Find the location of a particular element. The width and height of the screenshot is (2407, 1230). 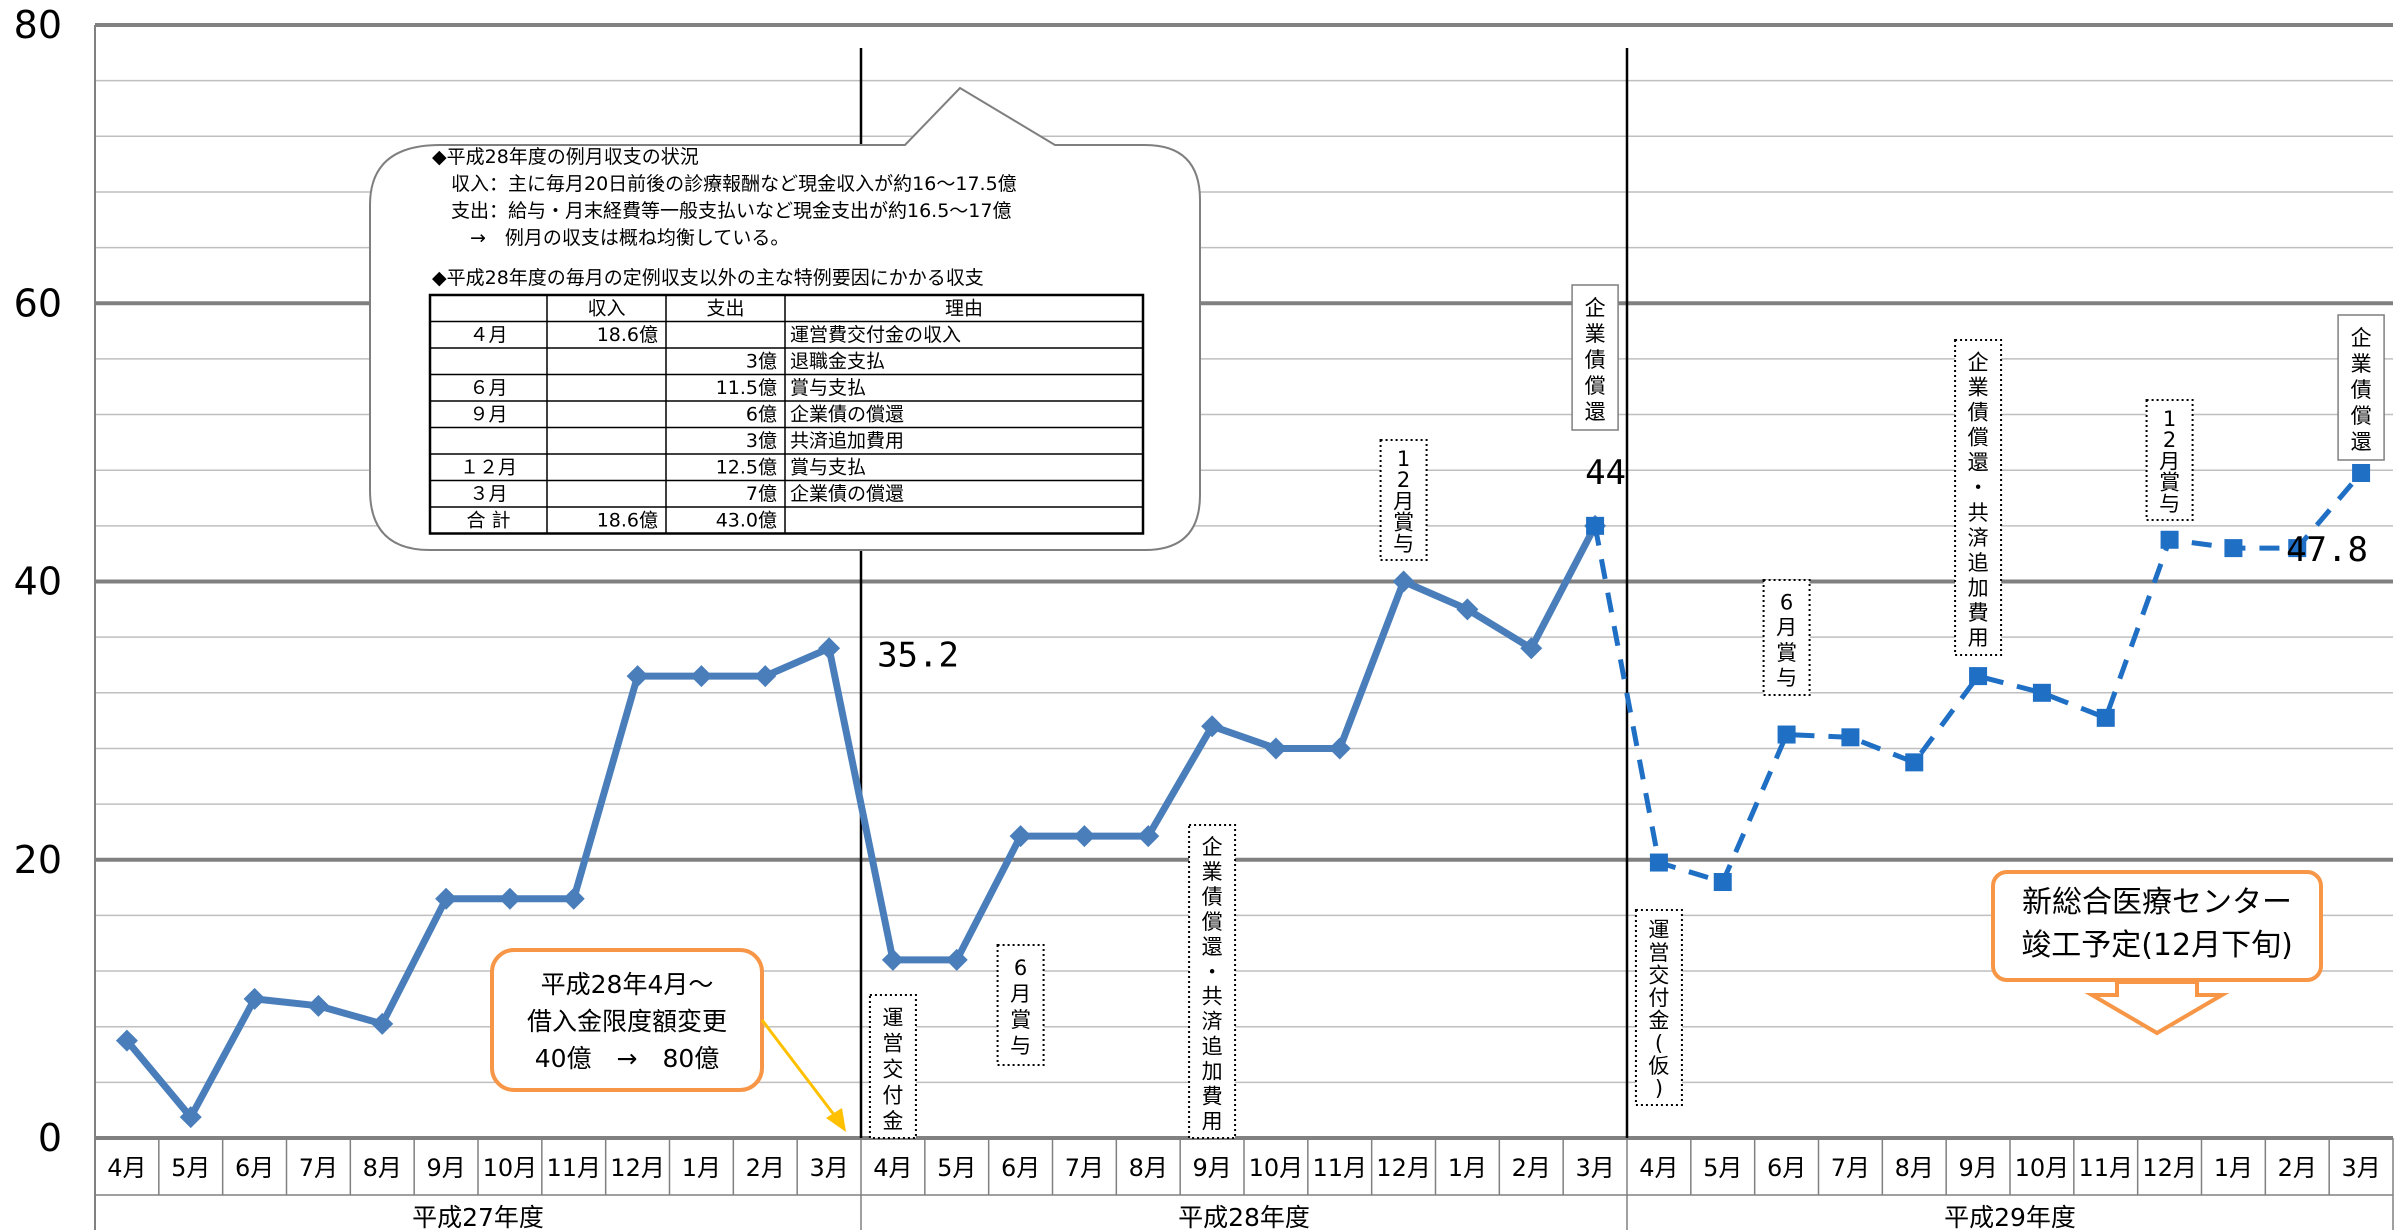

bubble-line: 支出：給与・月末経費等一般支払いなど現金支出が約16.5～17億 is located at coordinates (721, 211).